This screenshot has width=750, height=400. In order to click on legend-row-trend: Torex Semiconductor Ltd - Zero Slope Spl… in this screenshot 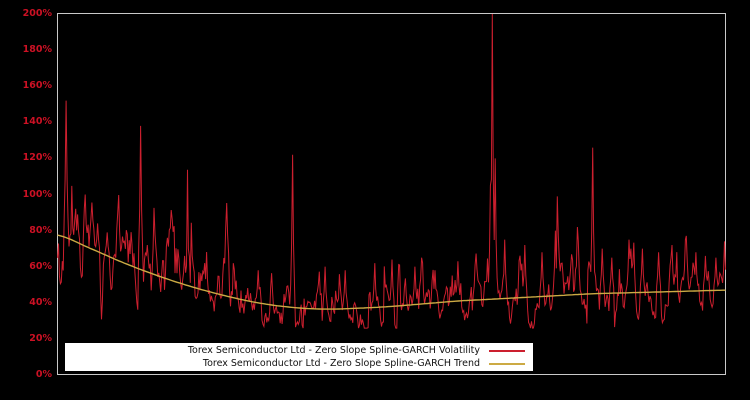, I will do `click(297, 363)`.